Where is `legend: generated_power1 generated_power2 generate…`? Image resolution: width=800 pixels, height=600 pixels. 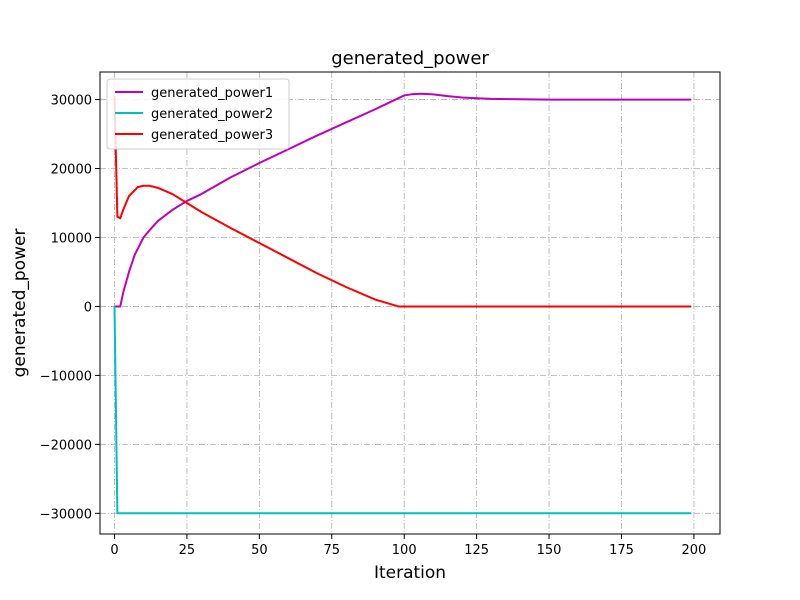 legend: generated_power1 generated_power2 generate… is located at coordinates (198, 114).